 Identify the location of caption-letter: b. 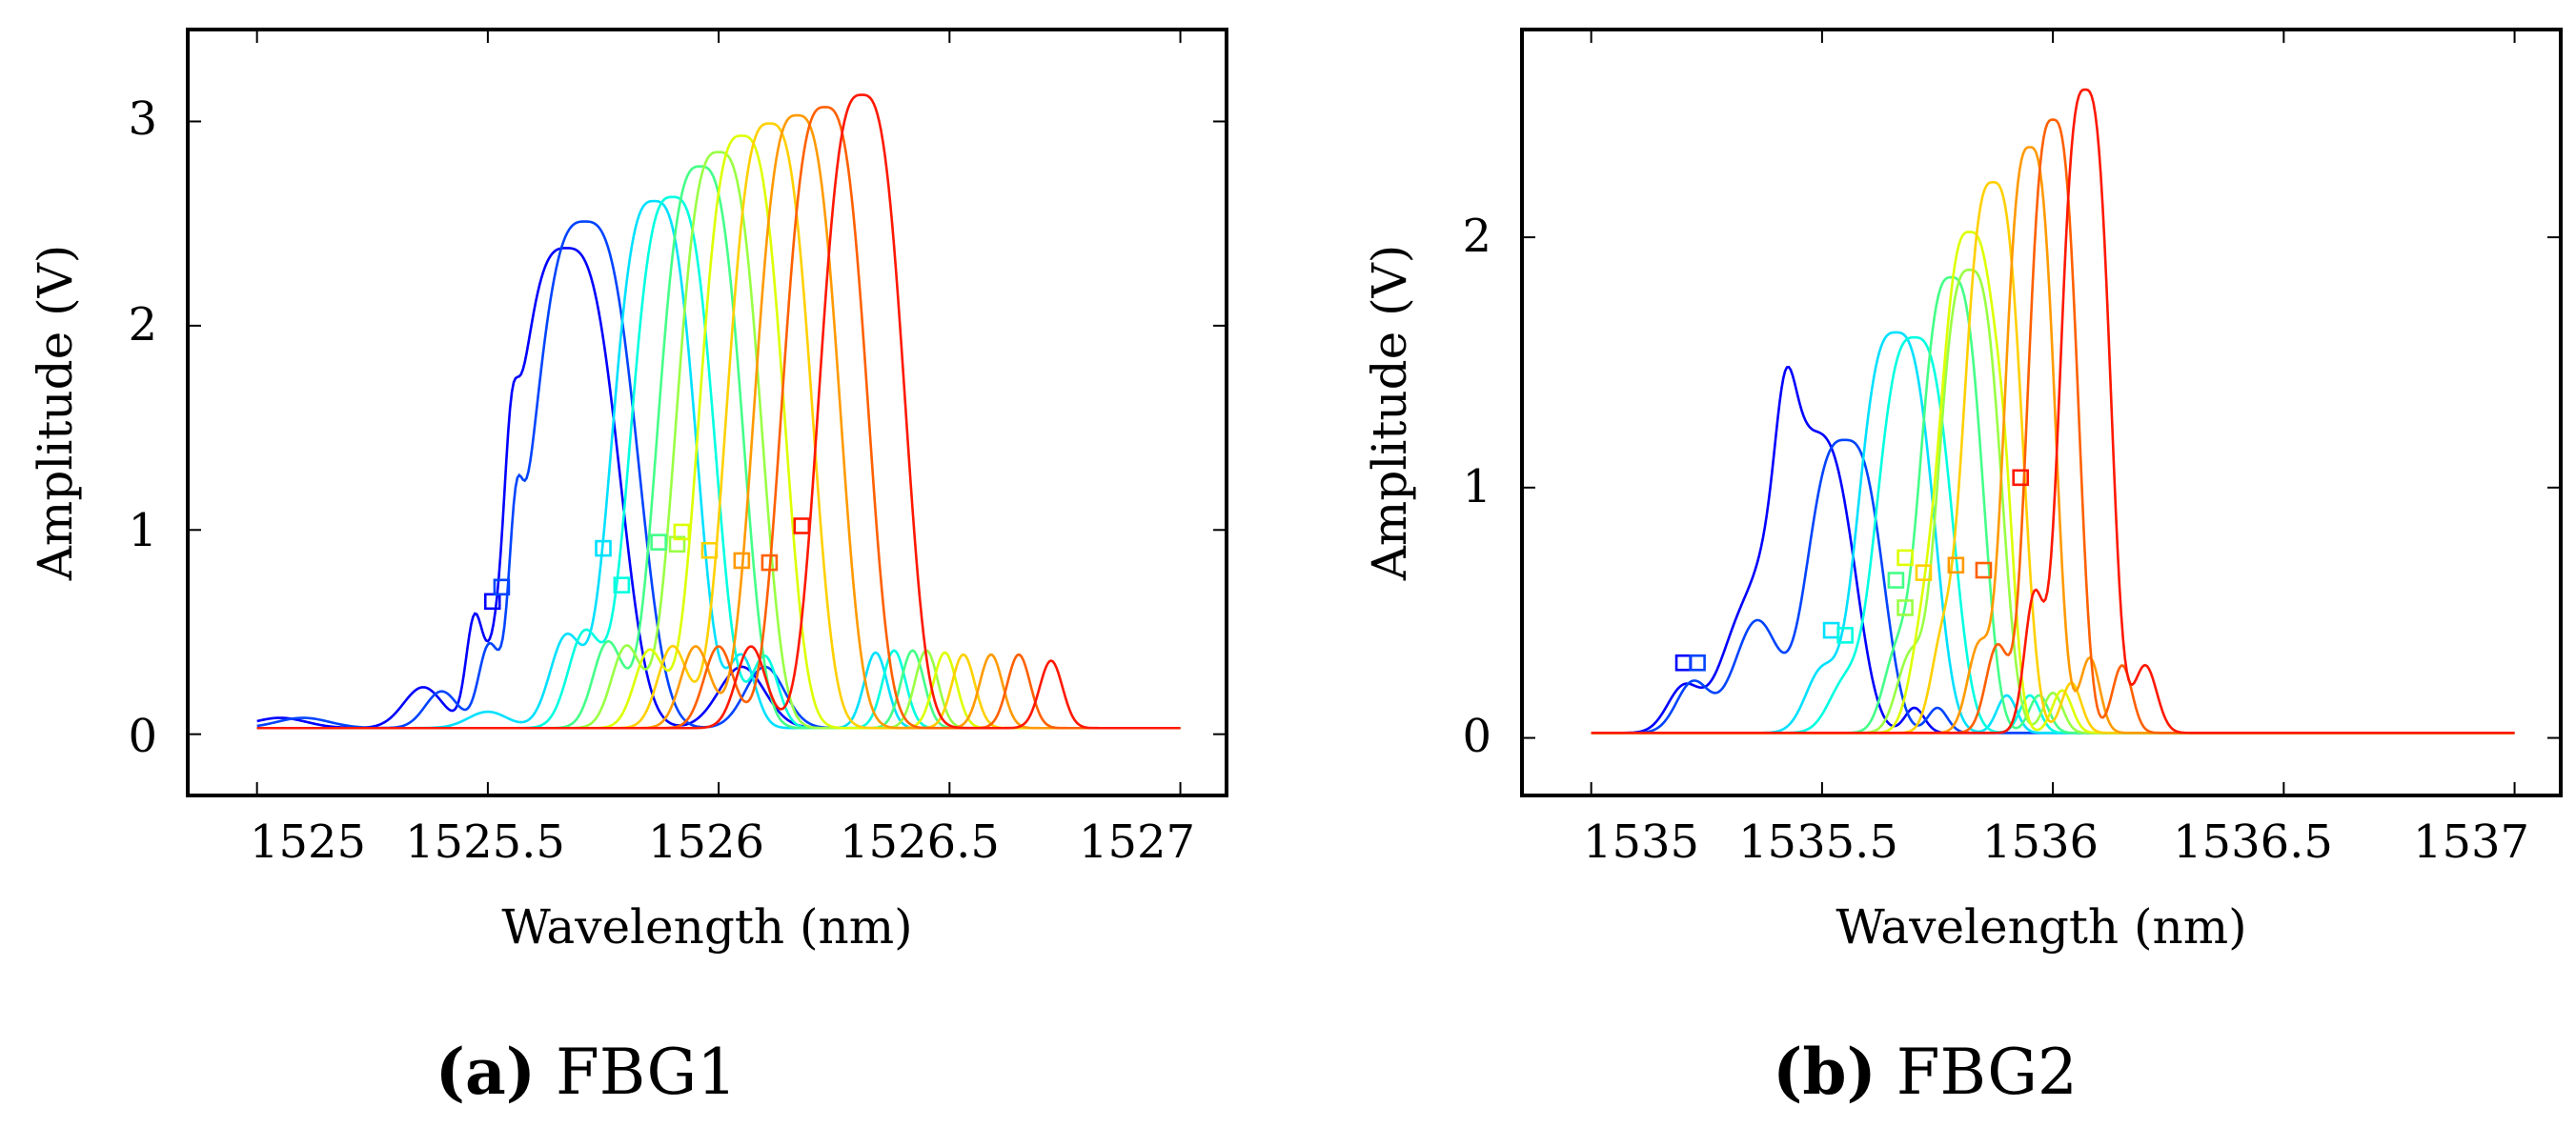
(1824, 1072).